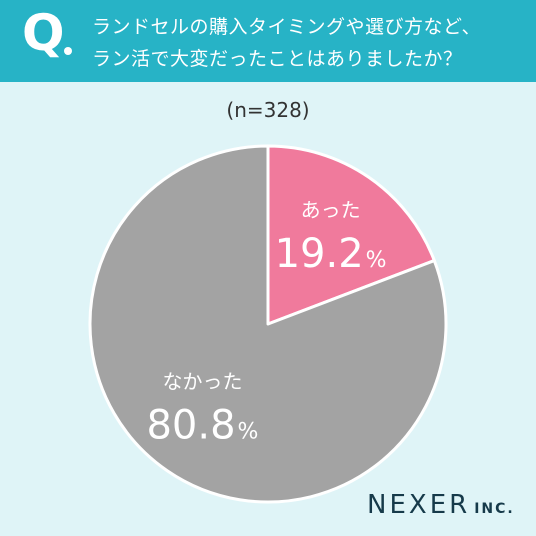 The width and height of the screenshot is (536, 536). Describe the element at coordinates (43, 33) in the screenshot. I see `question-q-mark: Q` at that location.